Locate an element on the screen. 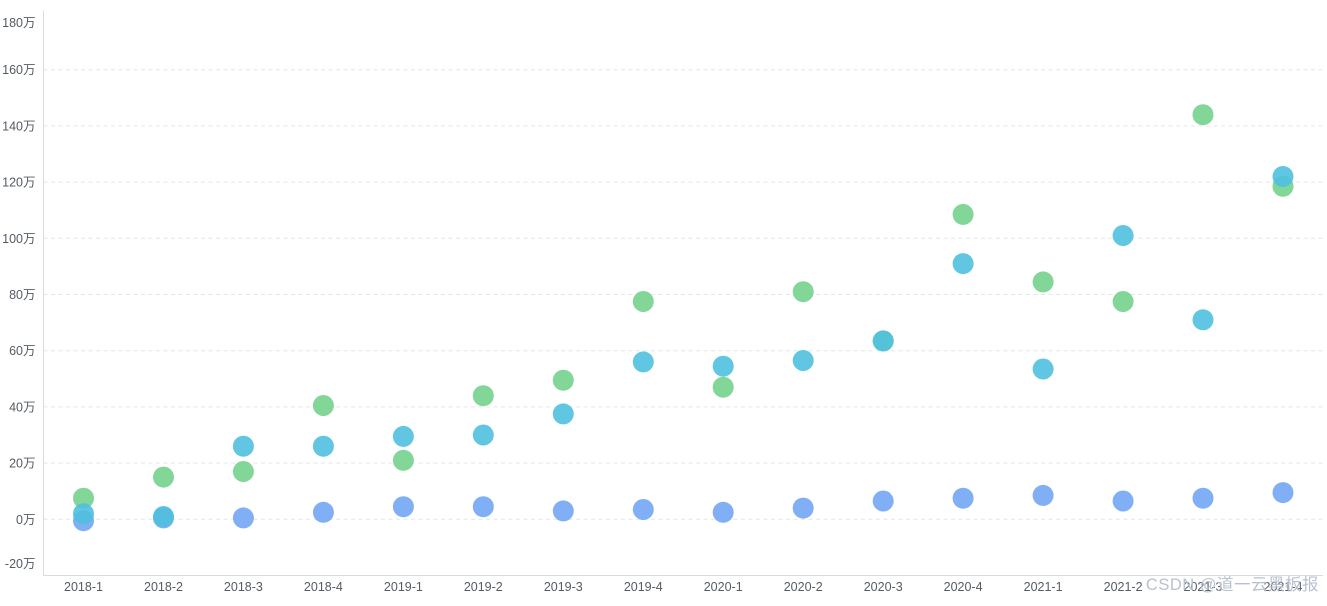  y-axis-tick-label: 20万 is located at coordinates (22, 464).